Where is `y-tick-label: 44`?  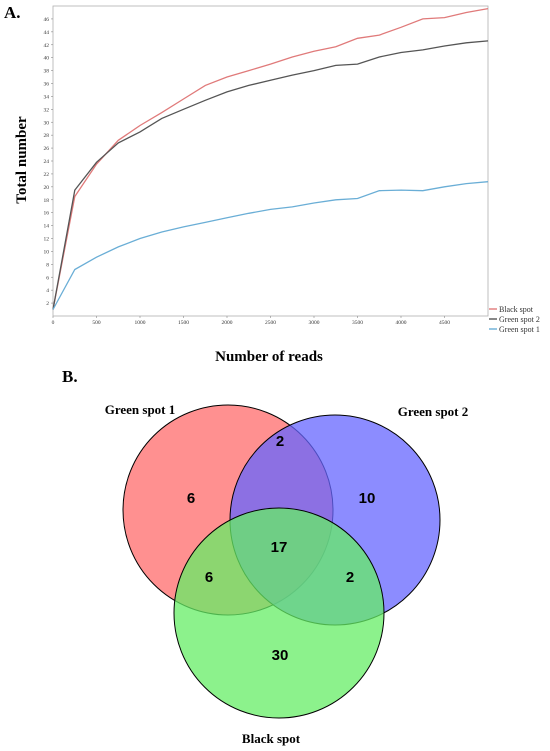
y-tick-label: 44 is located at coordinates (47, 33).